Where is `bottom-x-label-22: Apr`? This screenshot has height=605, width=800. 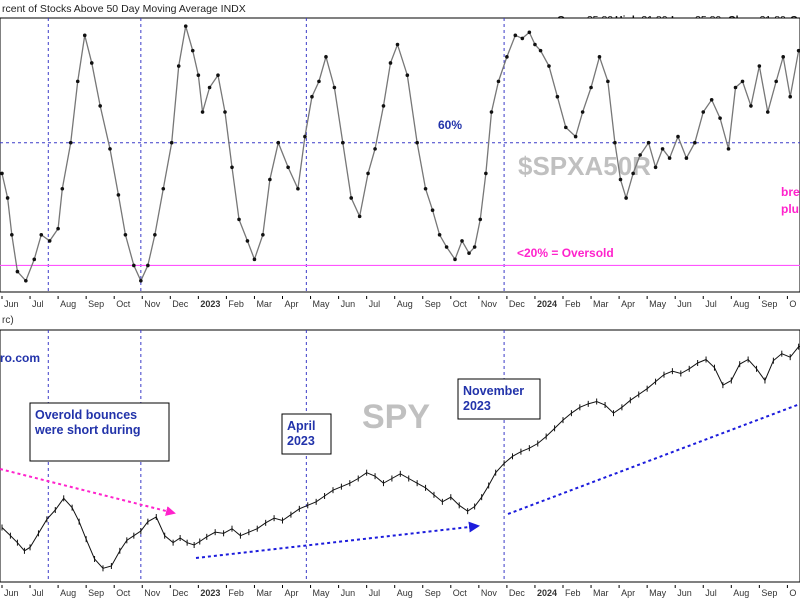 bottom-x-label-22: Apr is located at coordinates (628, 593).